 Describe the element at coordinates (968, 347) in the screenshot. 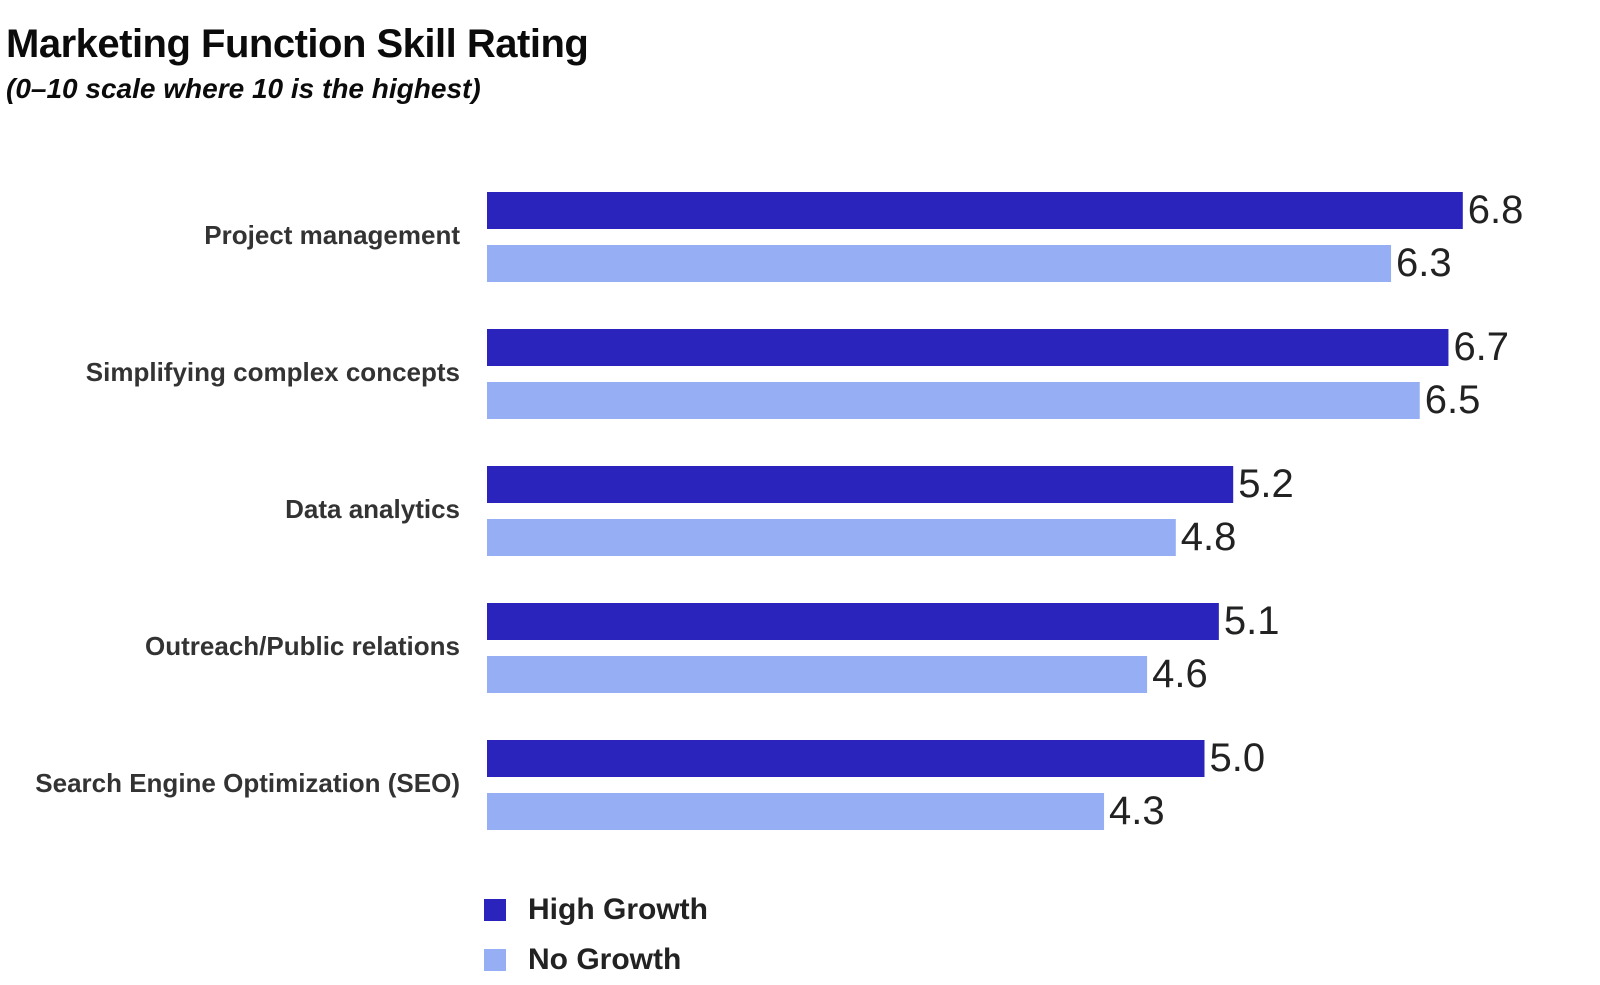

I see `bar-high-growth-simplifying-complex-concepts` at that location.